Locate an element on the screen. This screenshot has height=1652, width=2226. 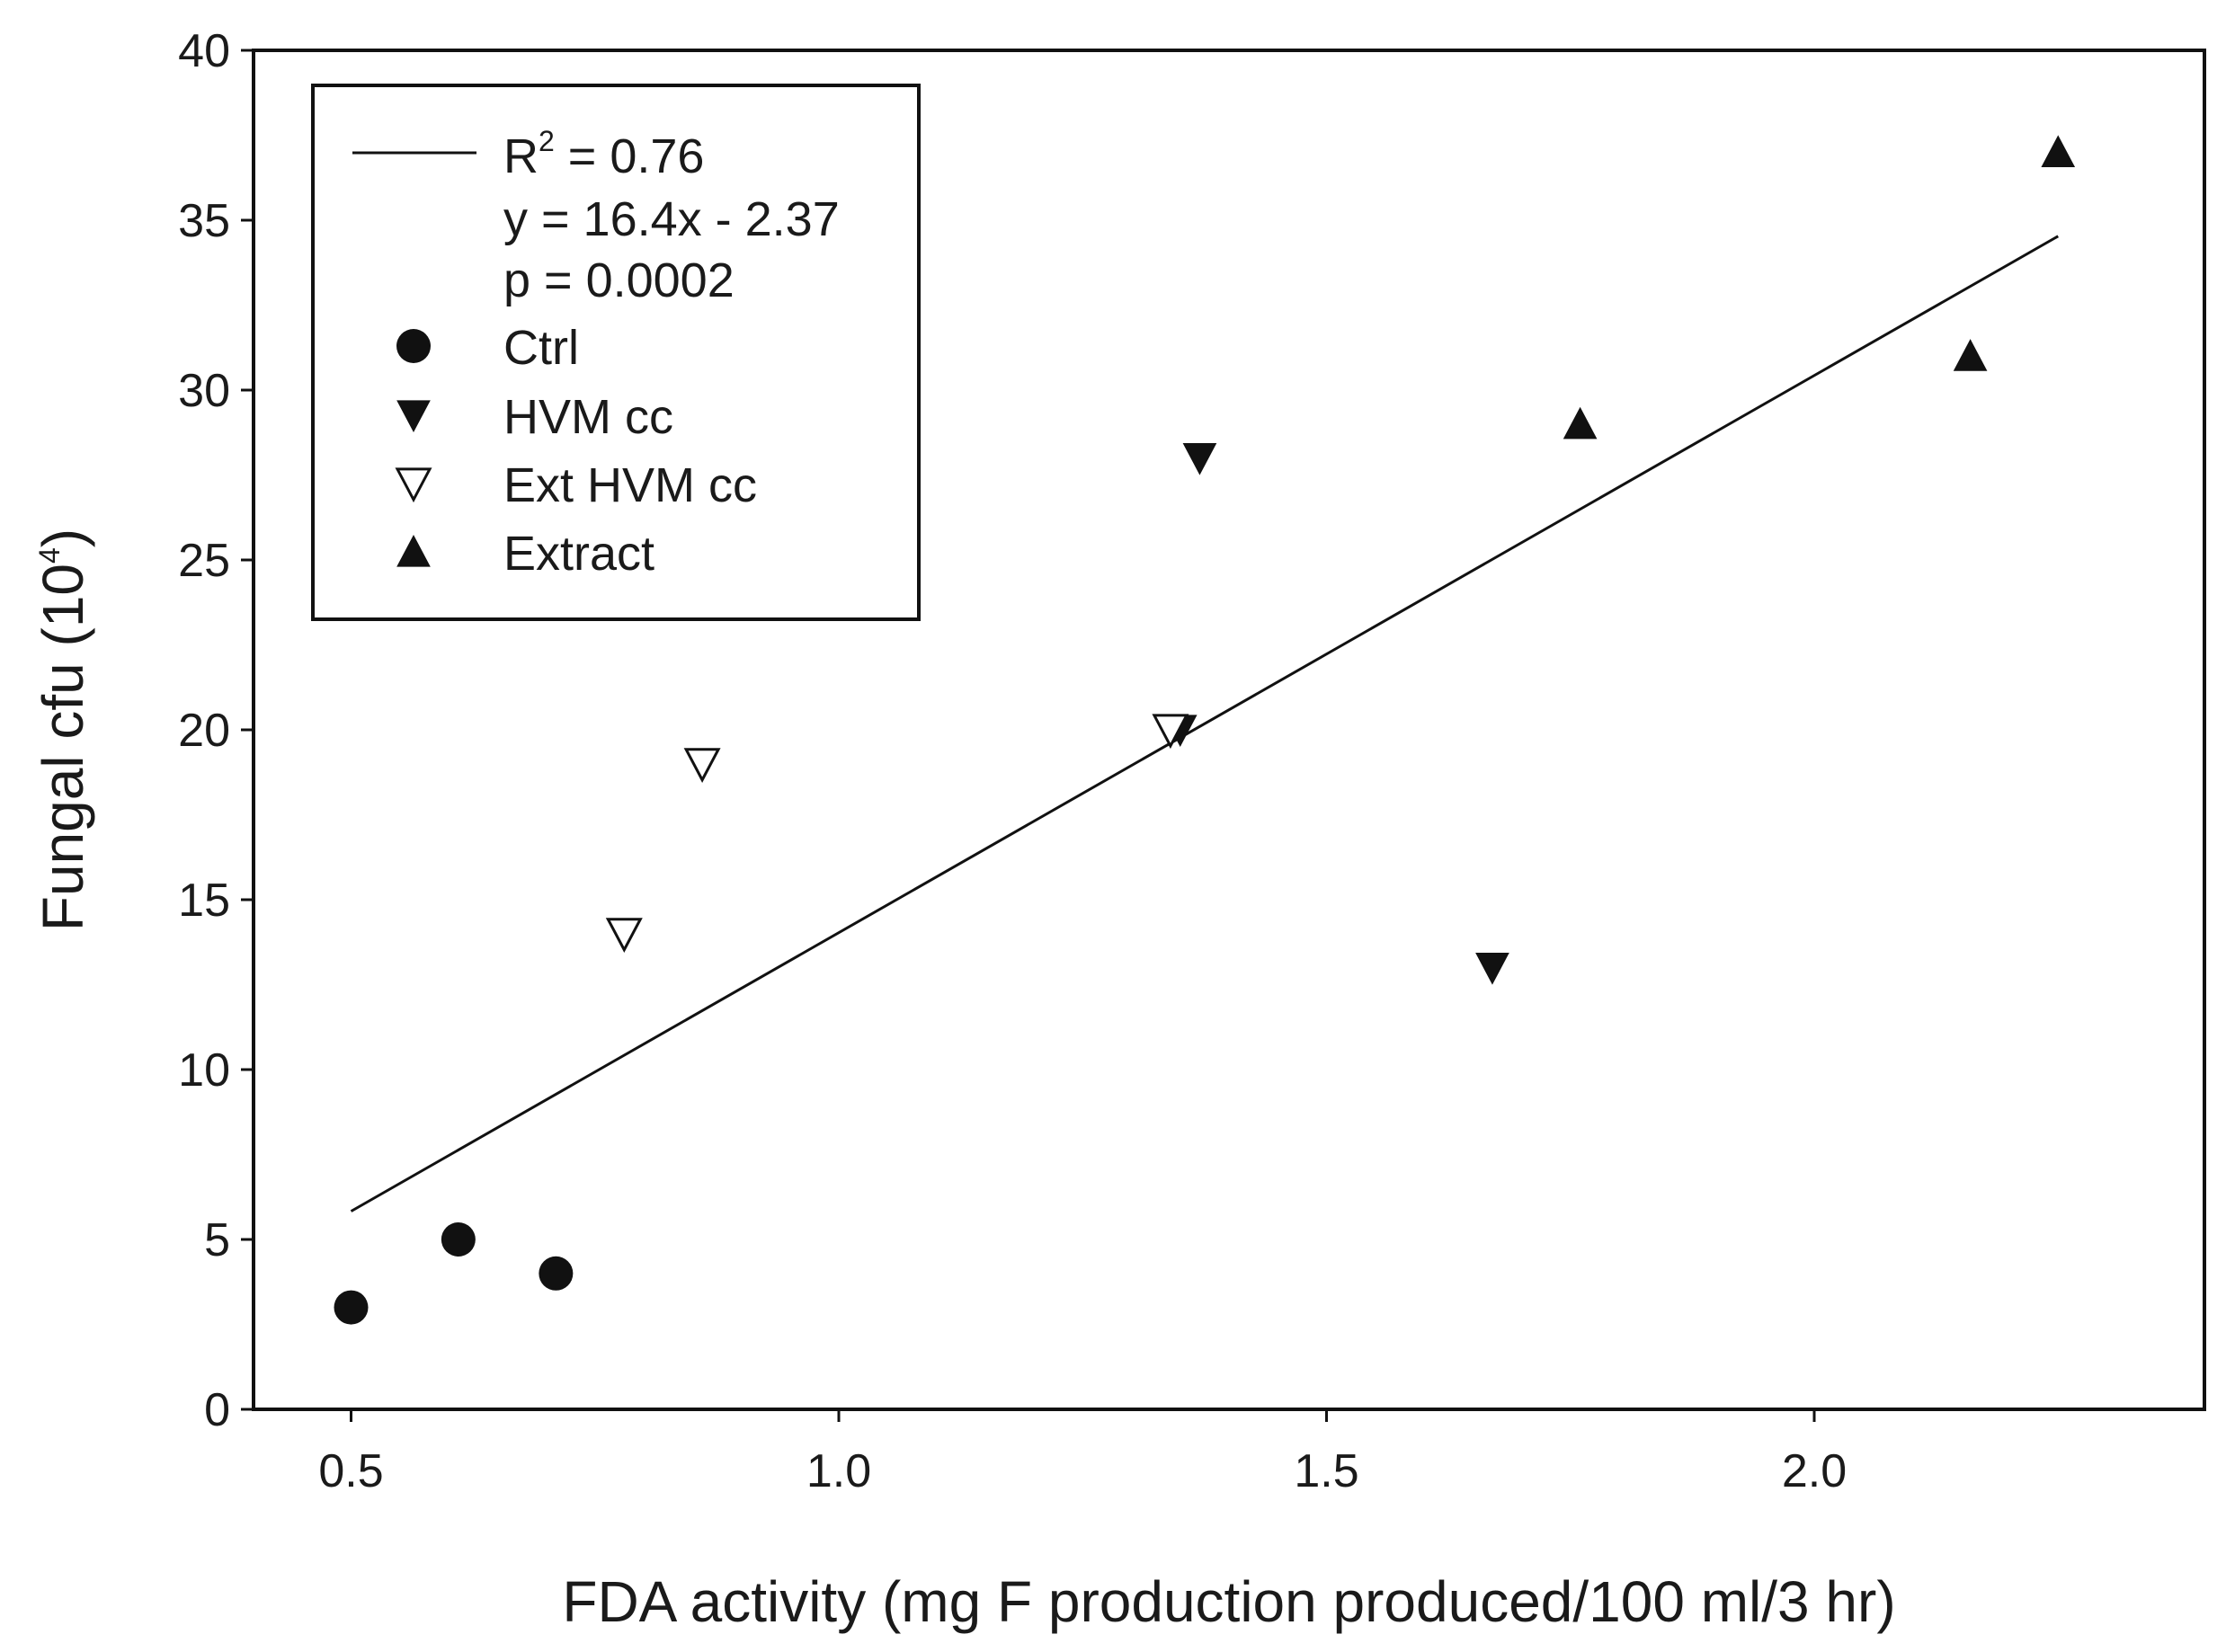
y-tick-label: 30 is located at coordinates (204, 391).